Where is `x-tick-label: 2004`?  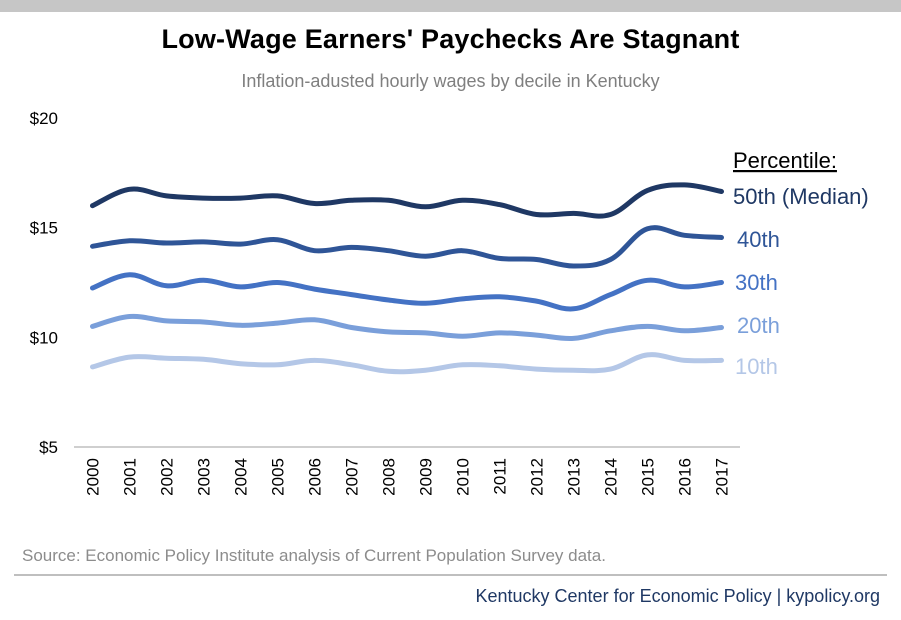 x-tick-label: 2004 is located at coordinates (241, 477).